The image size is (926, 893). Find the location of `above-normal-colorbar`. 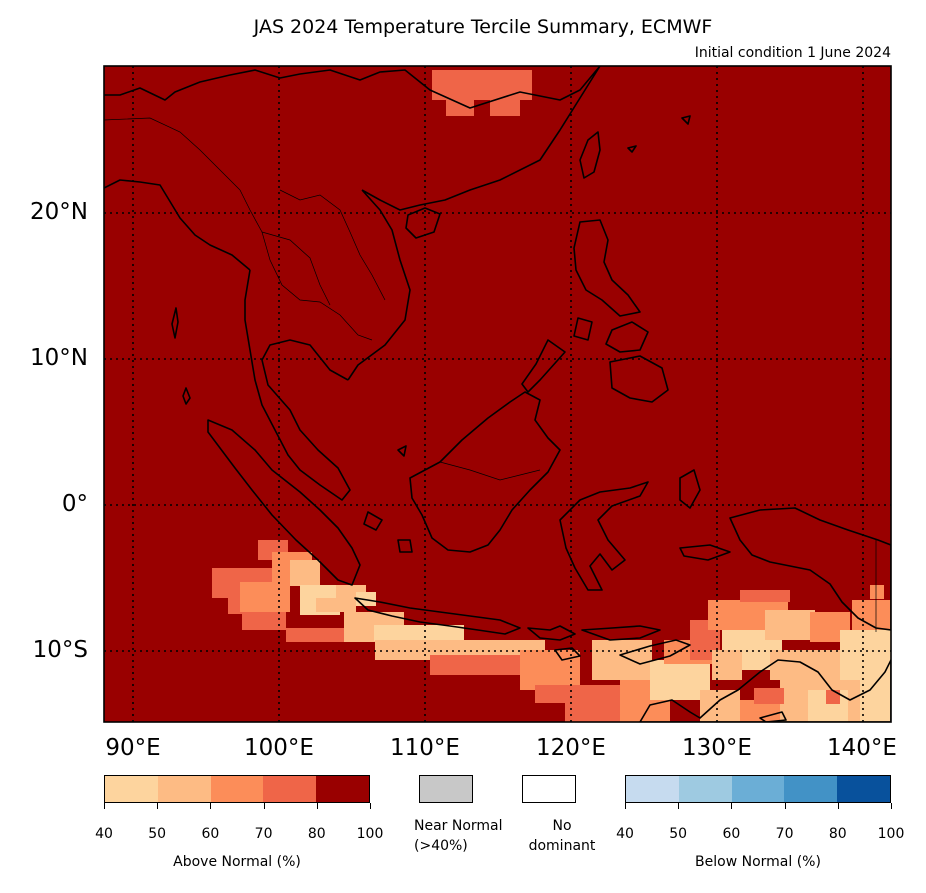

above-normal-colorbar is located at coordinates (237, 789).